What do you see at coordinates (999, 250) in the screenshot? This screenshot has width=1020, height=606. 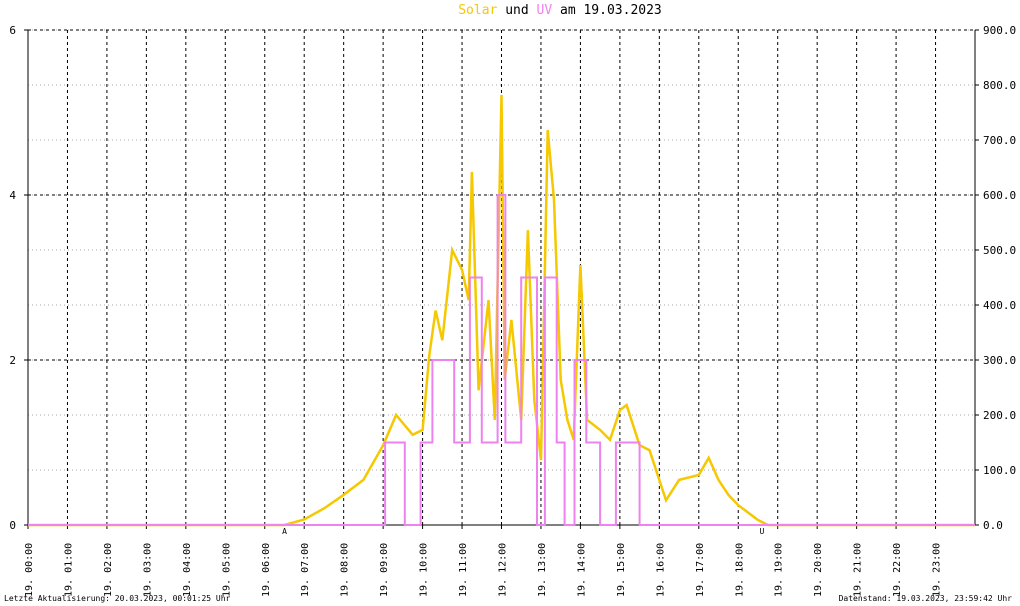 I see `y2-tick-label: 500.0` at bounding box center [999, 250].